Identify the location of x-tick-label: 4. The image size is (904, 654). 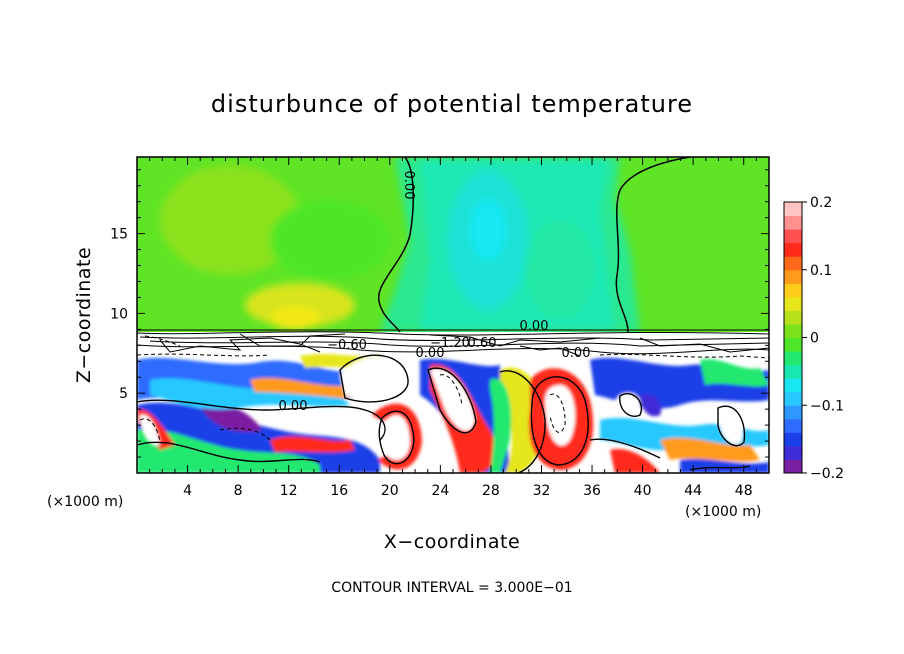
(187, 491).